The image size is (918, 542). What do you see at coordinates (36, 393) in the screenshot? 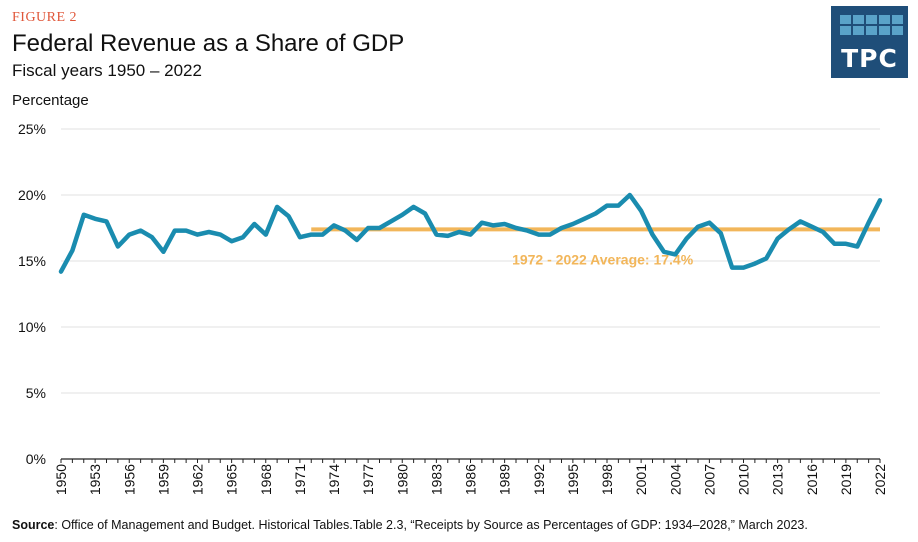
I see `y-tick-label: 5%` at bounding box center [36, 393].